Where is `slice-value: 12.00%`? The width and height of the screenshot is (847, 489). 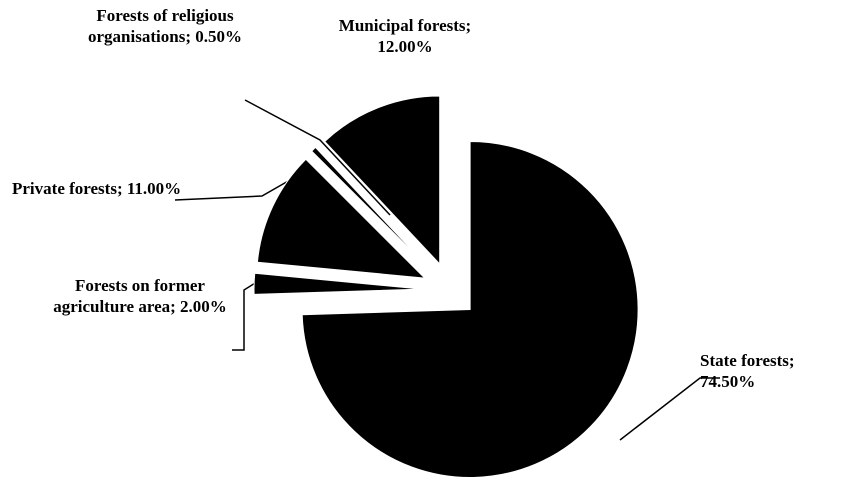 slice-value: 12.00% is located at coordinates (405, 46).